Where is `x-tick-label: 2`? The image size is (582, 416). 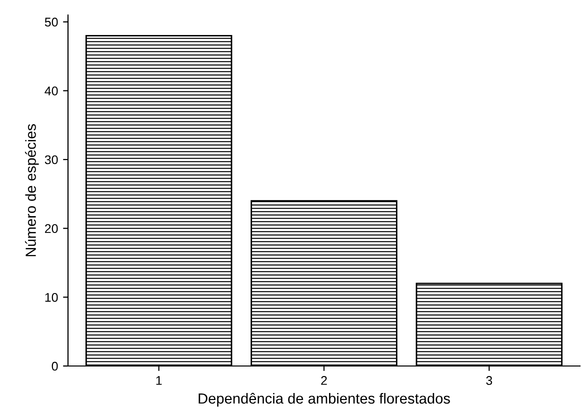
x-tick-label: 2 is located at coordinates (324, 380).